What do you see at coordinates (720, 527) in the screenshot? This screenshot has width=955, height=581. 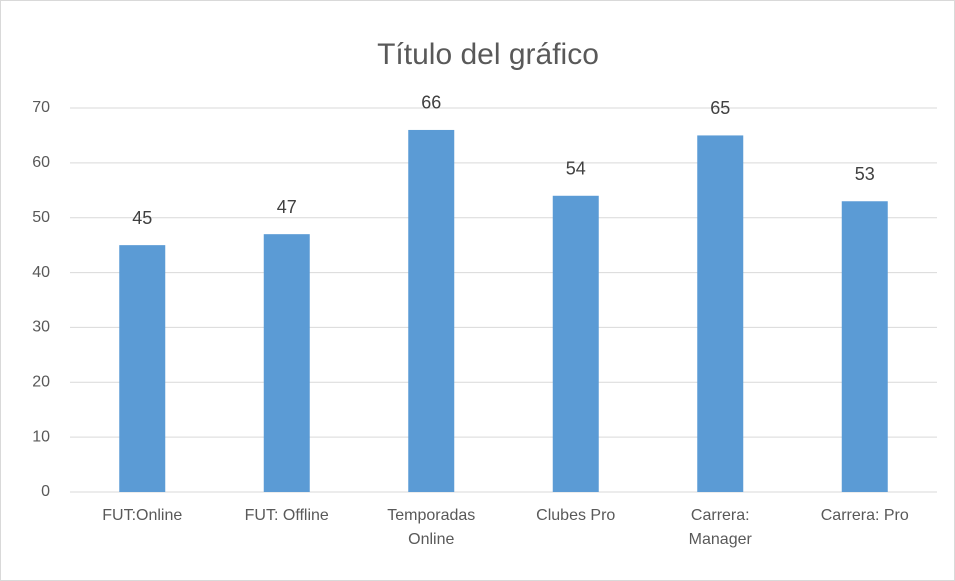 I see `x-tick-label: Carrera: Manager` at bounding box center [720, 527].